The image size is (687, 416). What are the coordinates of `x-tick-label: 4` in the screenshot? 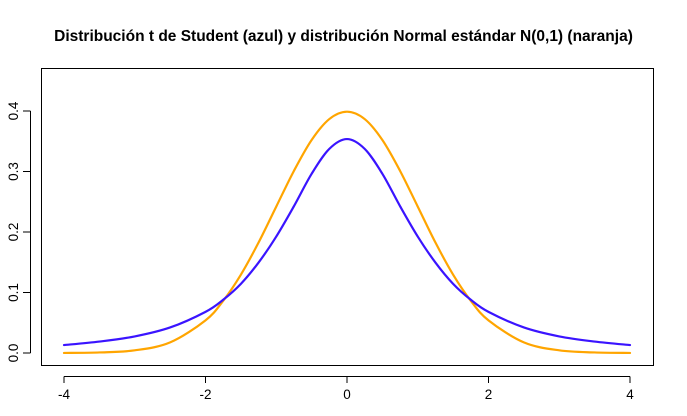 It's located at (630, 394).